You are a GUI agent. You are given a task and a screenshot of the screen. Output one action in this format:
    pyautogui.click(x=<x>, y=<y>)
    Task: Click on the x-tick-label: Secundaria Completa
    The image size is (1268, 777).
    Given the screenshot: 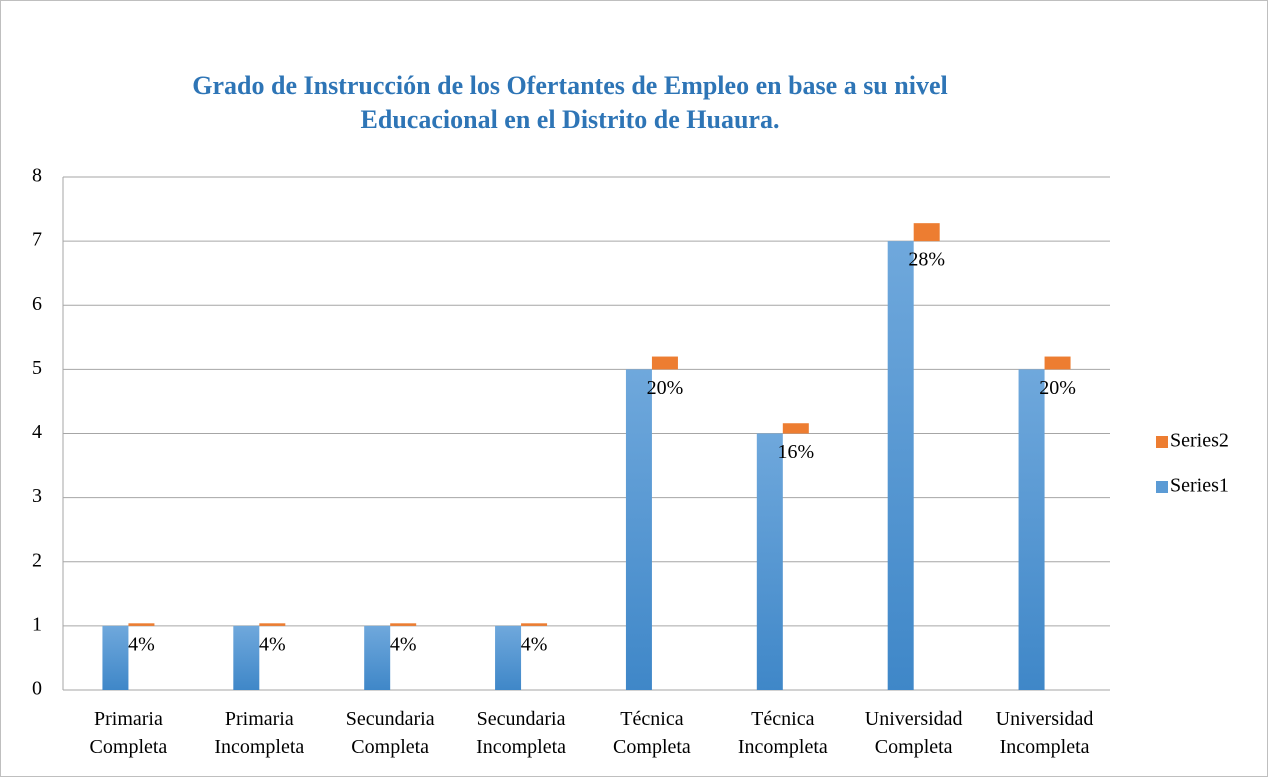 What is the action you would take?
    pyautogui.click(x=390, y=733)
    